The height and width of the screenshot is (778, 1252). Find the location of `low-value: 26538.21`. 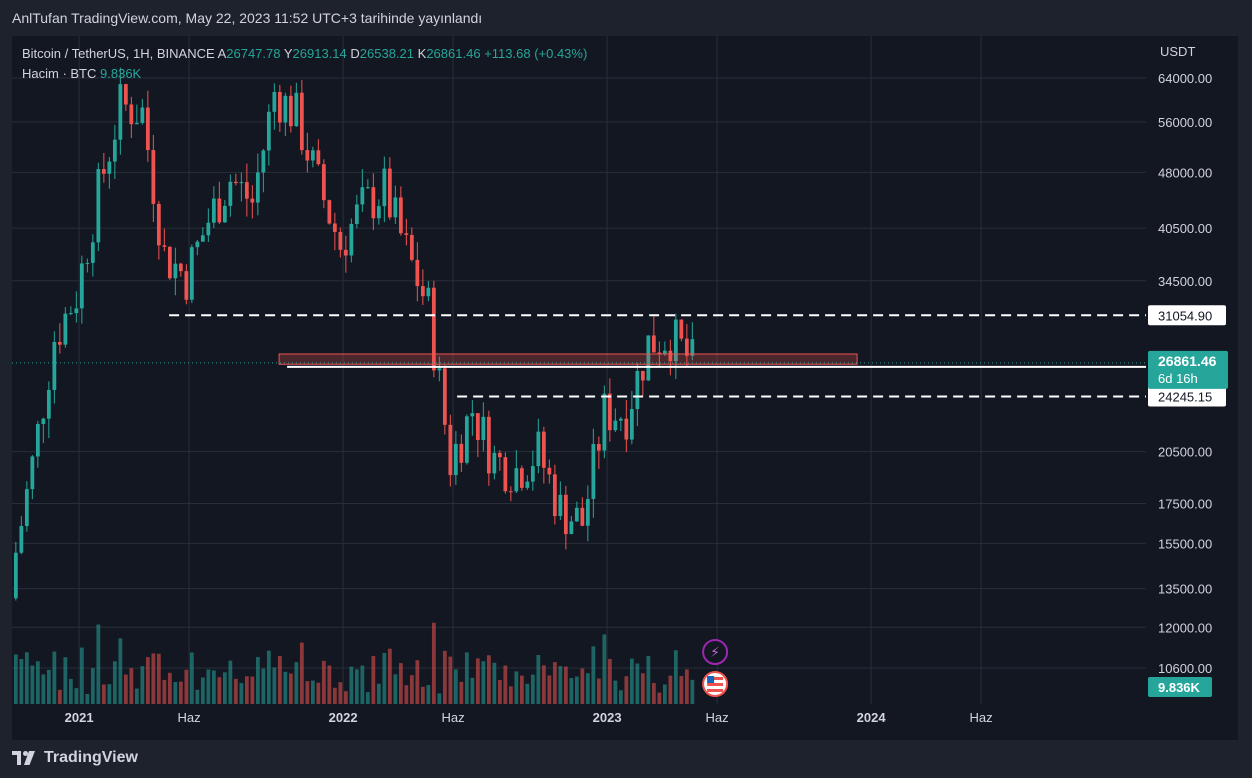

low-value: 26538.21 is located at coordinates (387, 53).